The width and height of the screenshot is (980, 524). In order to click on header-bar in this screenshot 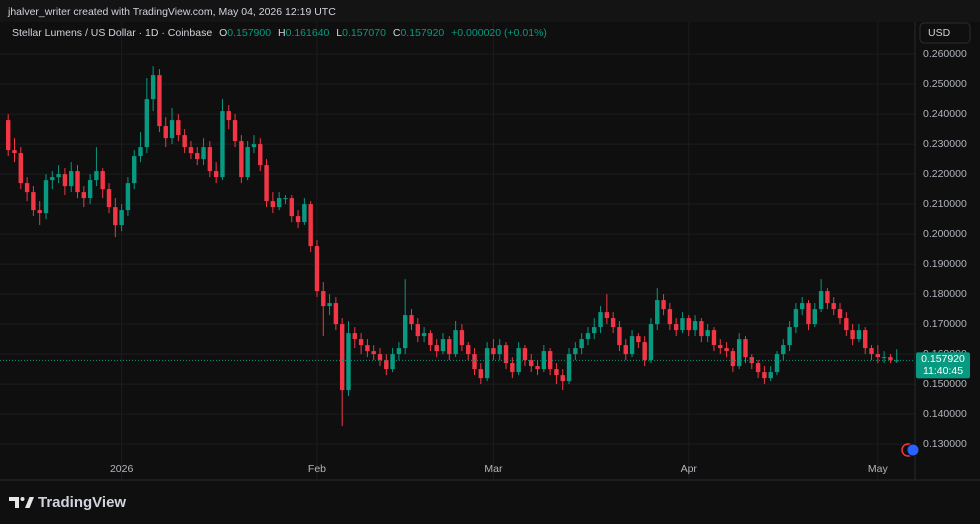, I will do `click(490, 11)`.